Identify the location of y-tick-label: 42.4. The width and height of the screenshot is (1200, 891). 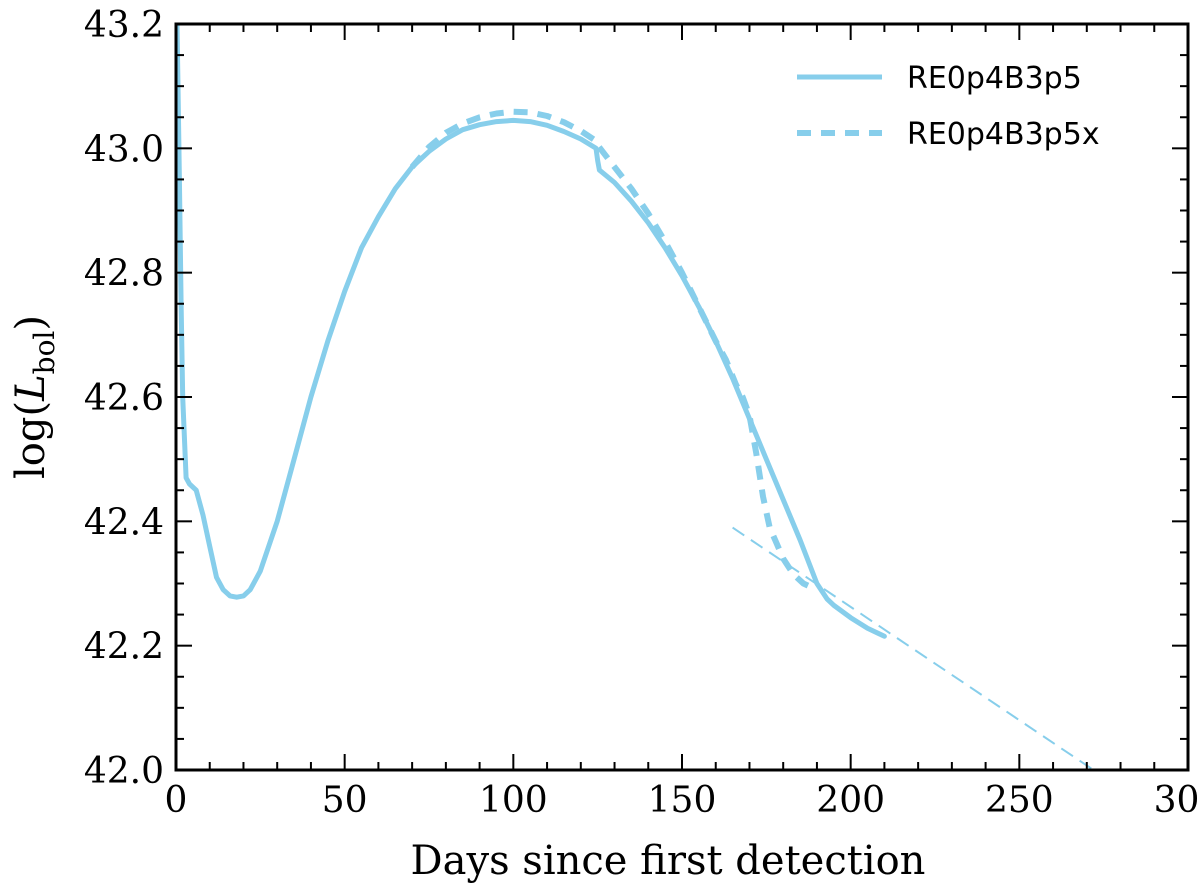
(124, 522).